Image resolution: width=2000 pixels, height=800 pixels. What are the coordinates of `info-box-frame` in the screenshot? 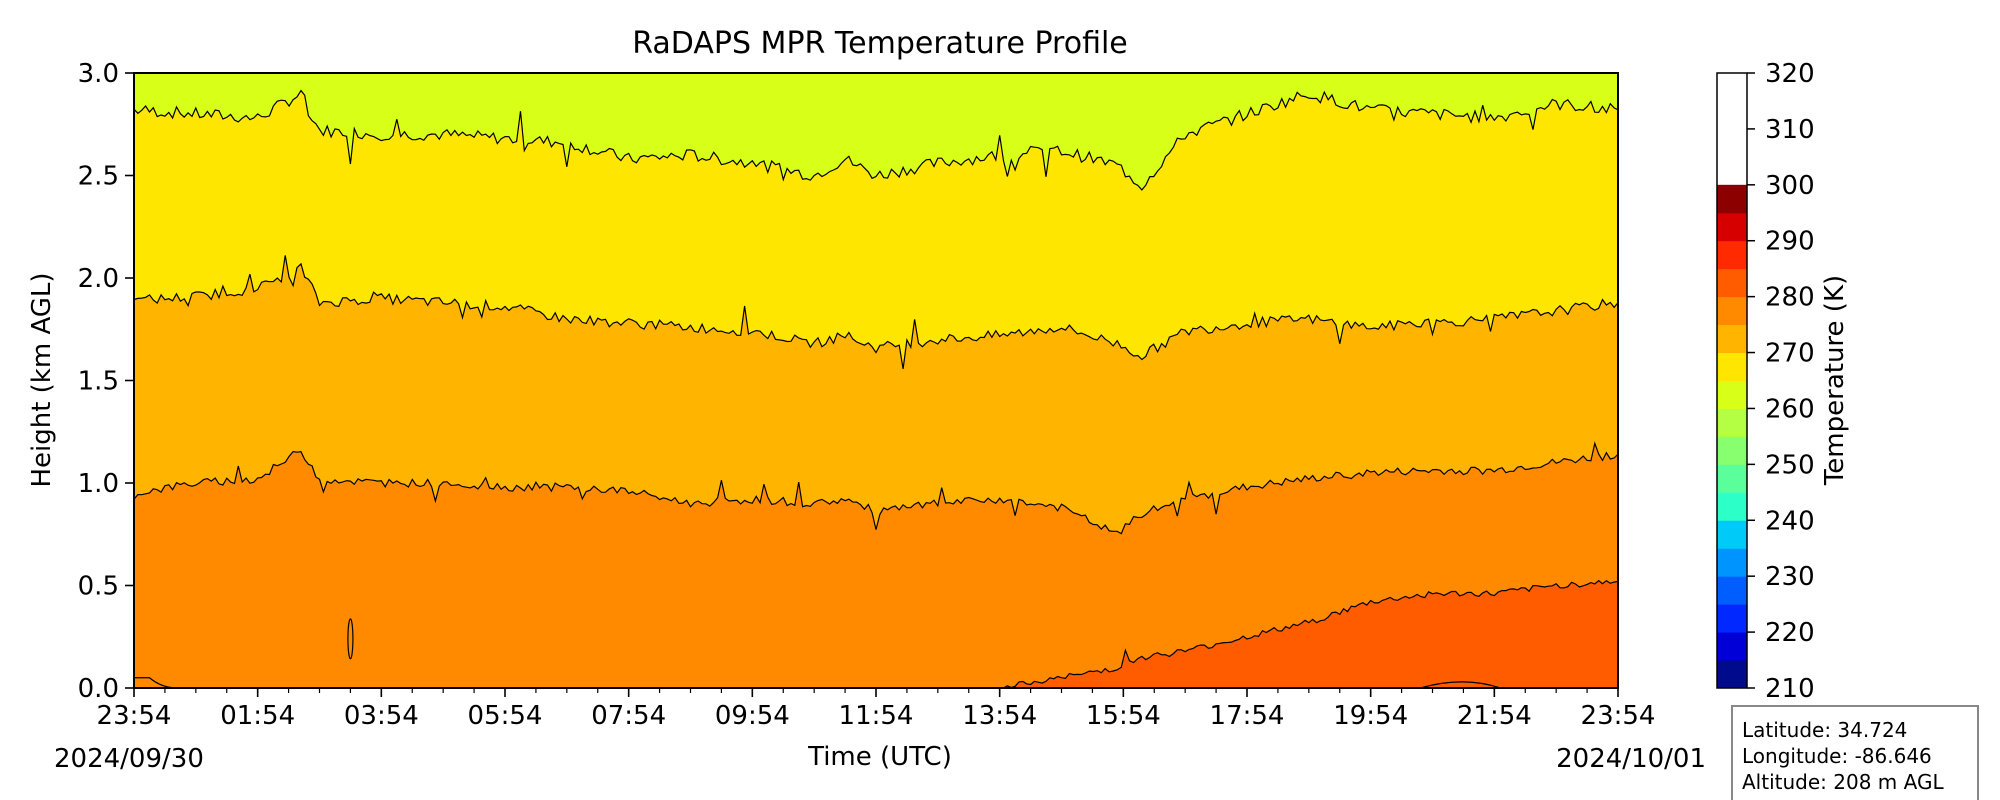 It's located at (1855, 752).